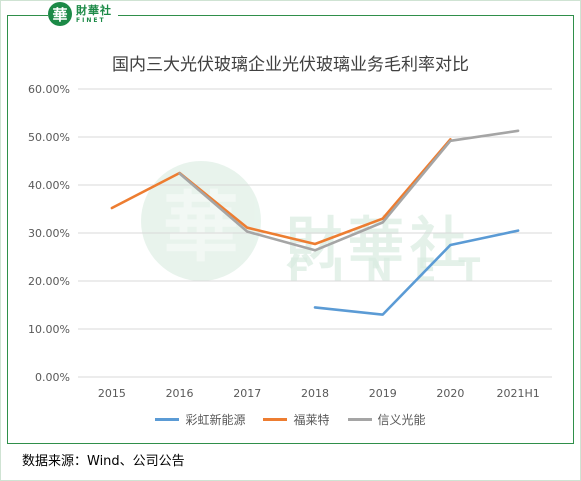 The width and height of the screenshot is (581, 481). What do you see at coordinates (311, 420) in the screenshot?
I see `legend-label-flat: 福莱特` at bounding box center [311, 420].